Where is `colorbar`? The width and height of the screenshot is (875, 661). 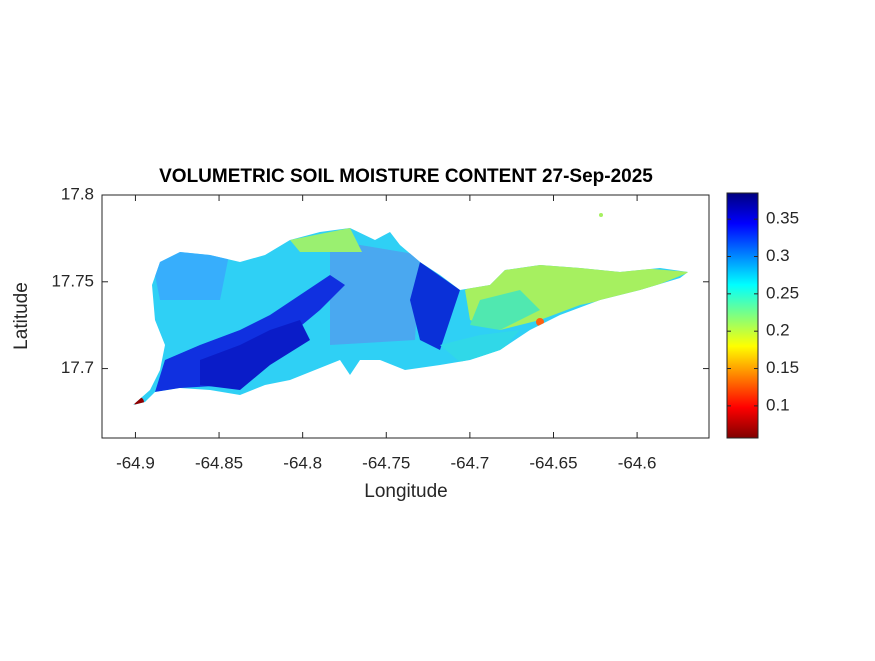 colorbar is located at coordinates (742, 315).